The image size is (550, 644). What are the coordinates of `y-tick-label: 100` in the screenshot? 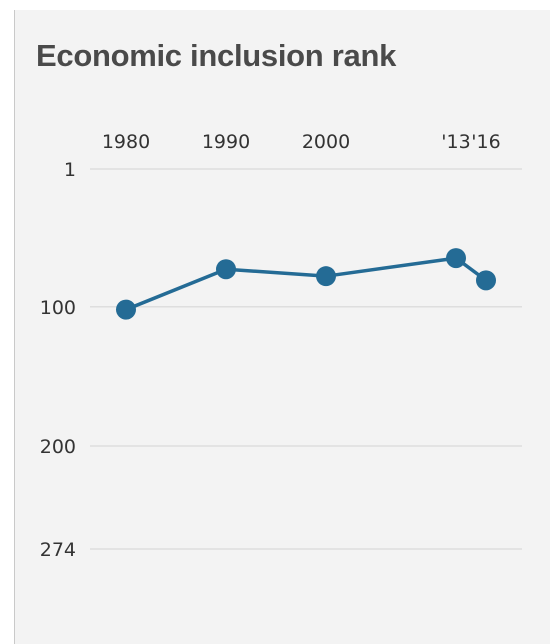 It's located at (58, 308).